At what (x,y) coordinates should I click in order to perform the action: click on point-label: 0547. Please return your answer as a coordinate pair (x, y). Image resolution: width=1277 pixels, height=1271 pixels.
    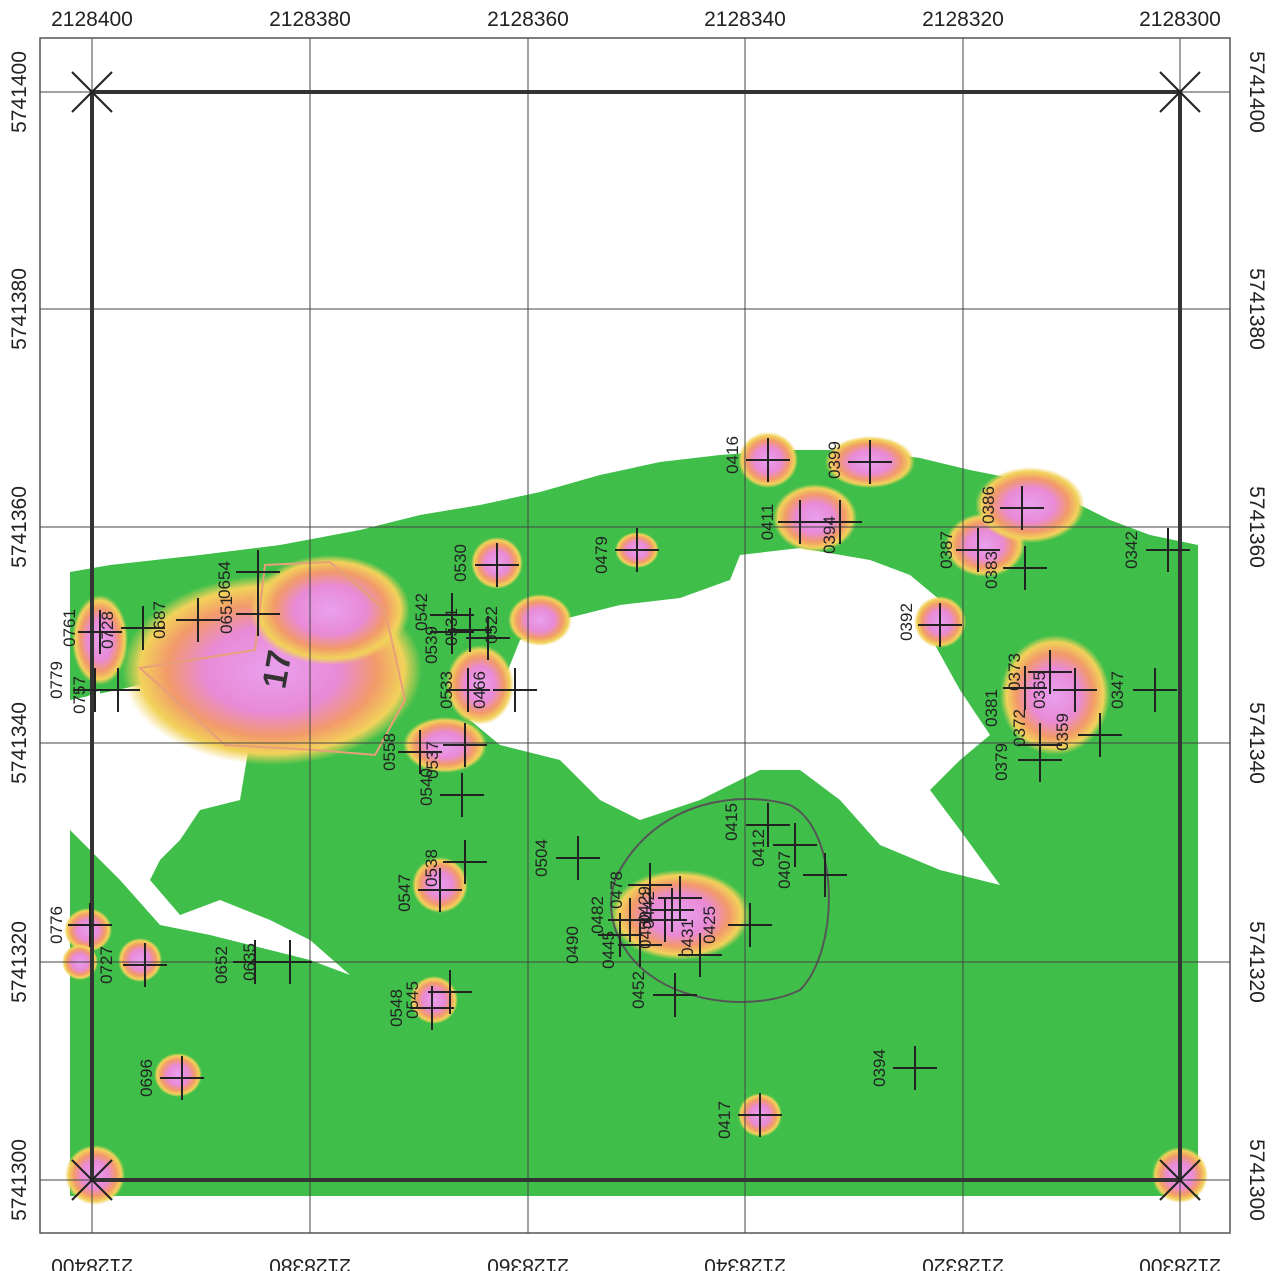
    Looking at the image, I should click on (404, 893).